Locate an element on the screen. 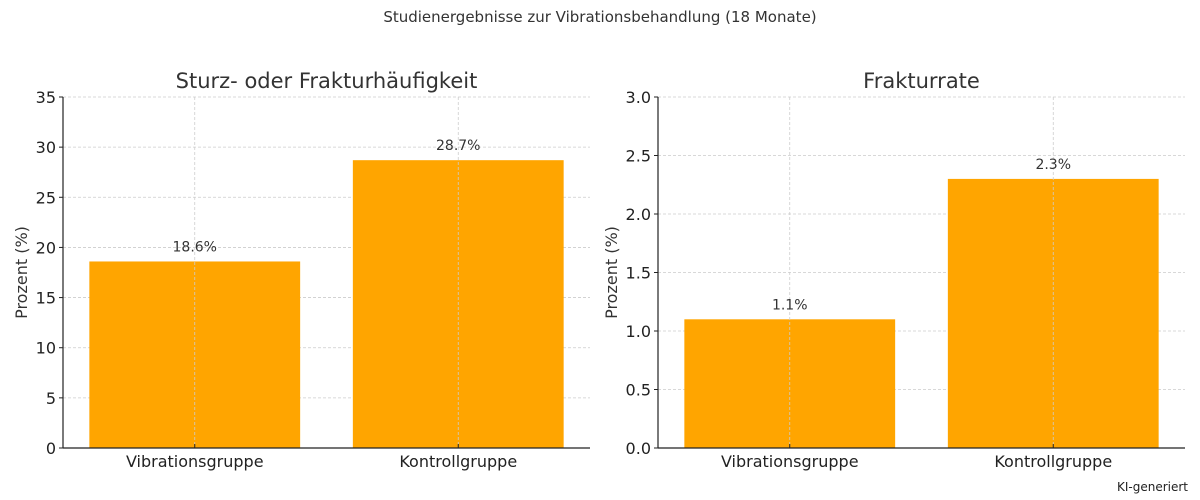 Image resolution: width=1200 pixels, height=500 pixels. bar-value-label: 2.3% is located at coordinates (1053, 165).